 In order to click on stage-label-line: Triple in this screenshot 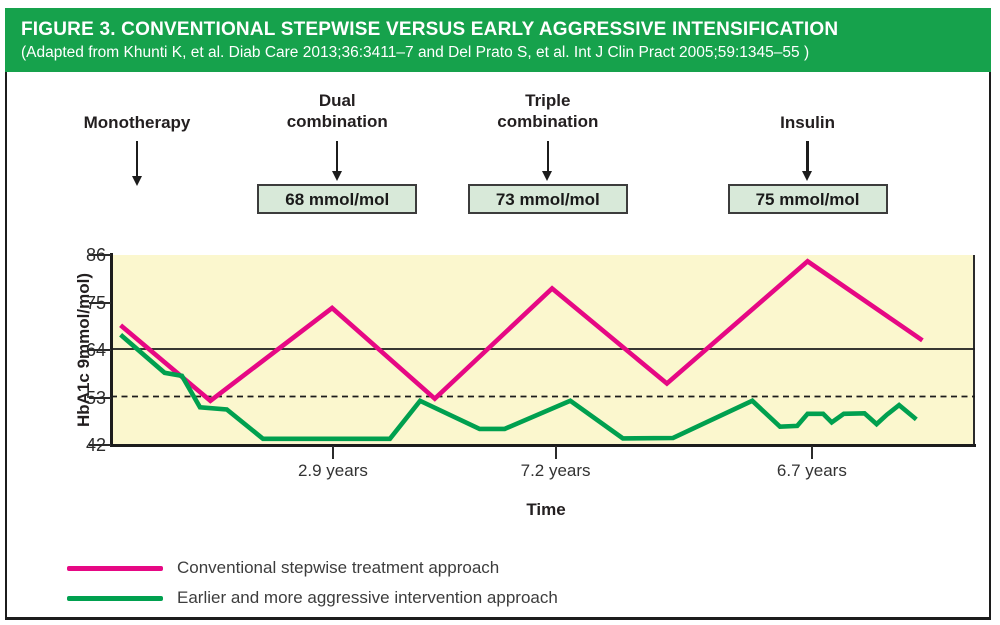, I will do `click(548, 100)`.